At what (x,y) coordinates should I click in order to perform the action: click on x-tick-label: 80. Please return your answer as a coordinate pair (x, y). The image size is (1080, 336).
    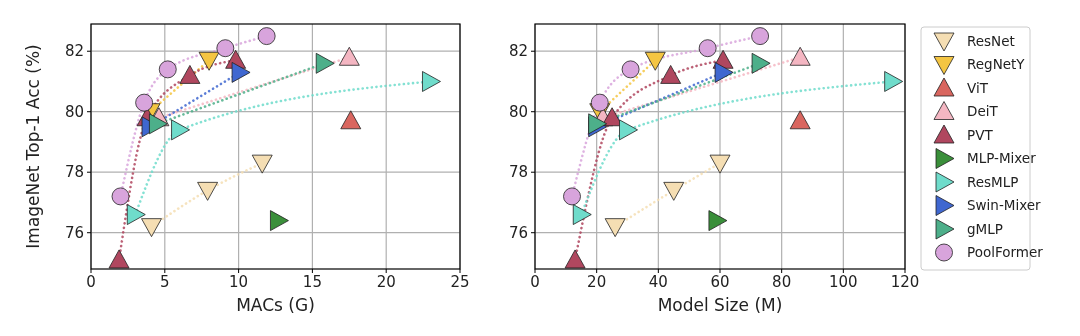
    Looking at the image, I should click on (782, 282).